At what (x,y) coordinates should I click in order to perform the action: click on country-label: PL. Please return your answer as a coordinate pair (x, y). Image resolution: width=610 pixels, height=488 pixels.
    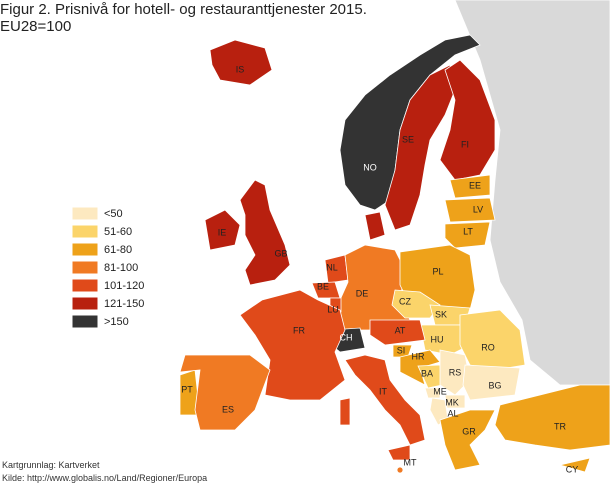
    Looking at the image, I should click on (437, 271).